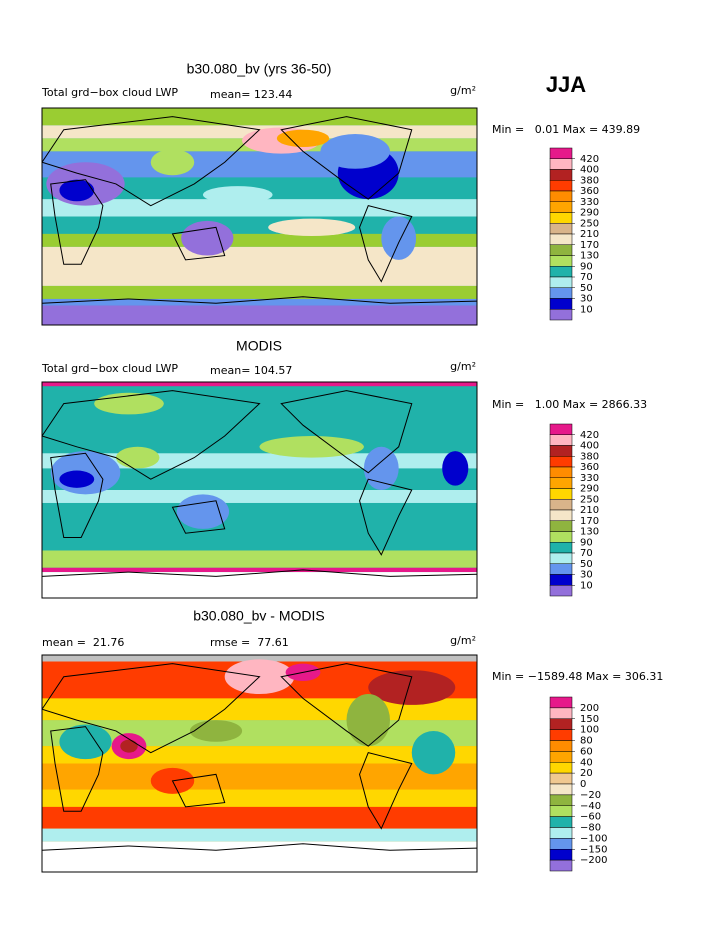  What do you see at coordinates (593, 849) in the screenshot?
I see `colorbar-label: −150` at bounding box center [593, 849].